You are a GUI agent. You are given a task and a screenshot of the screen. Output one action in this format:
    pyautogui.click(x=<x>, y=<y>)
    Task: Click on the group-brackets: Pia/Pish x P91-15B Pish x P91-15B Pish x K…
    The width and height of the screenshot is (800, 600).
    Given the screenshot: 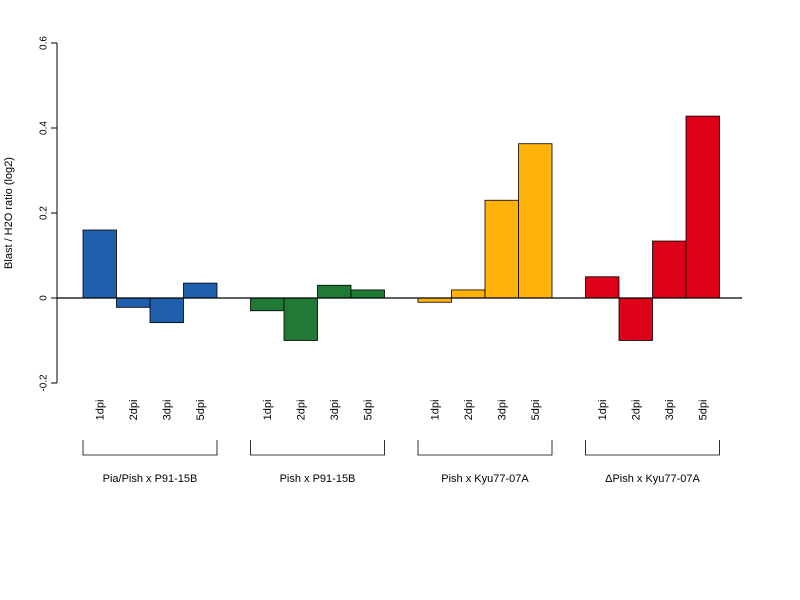 What is the action you would take?
    pyautogui.click(x=401, y=462)
    